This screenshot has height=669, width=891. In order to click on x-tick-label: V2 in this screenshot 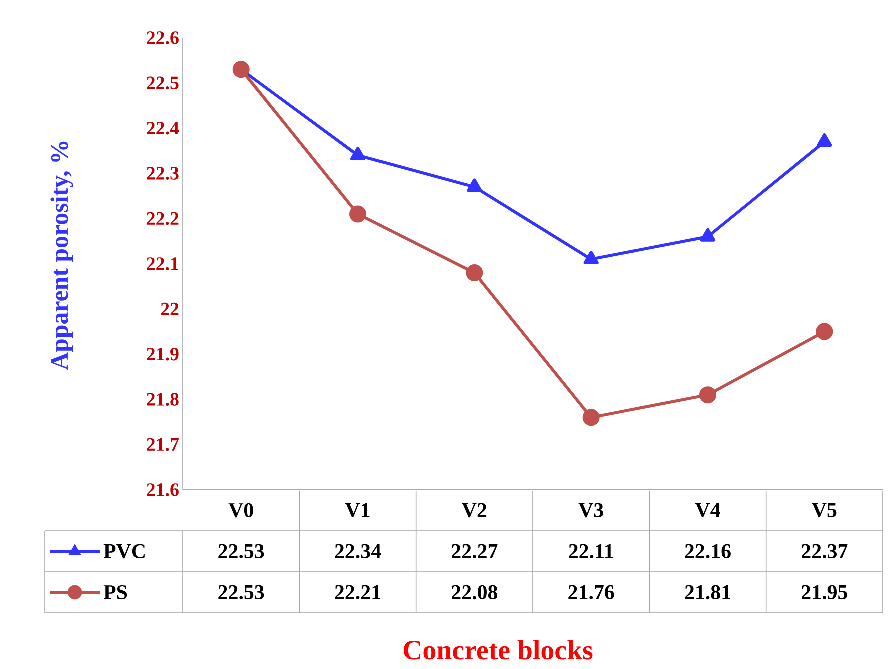, I will do `click(474, 510)`.